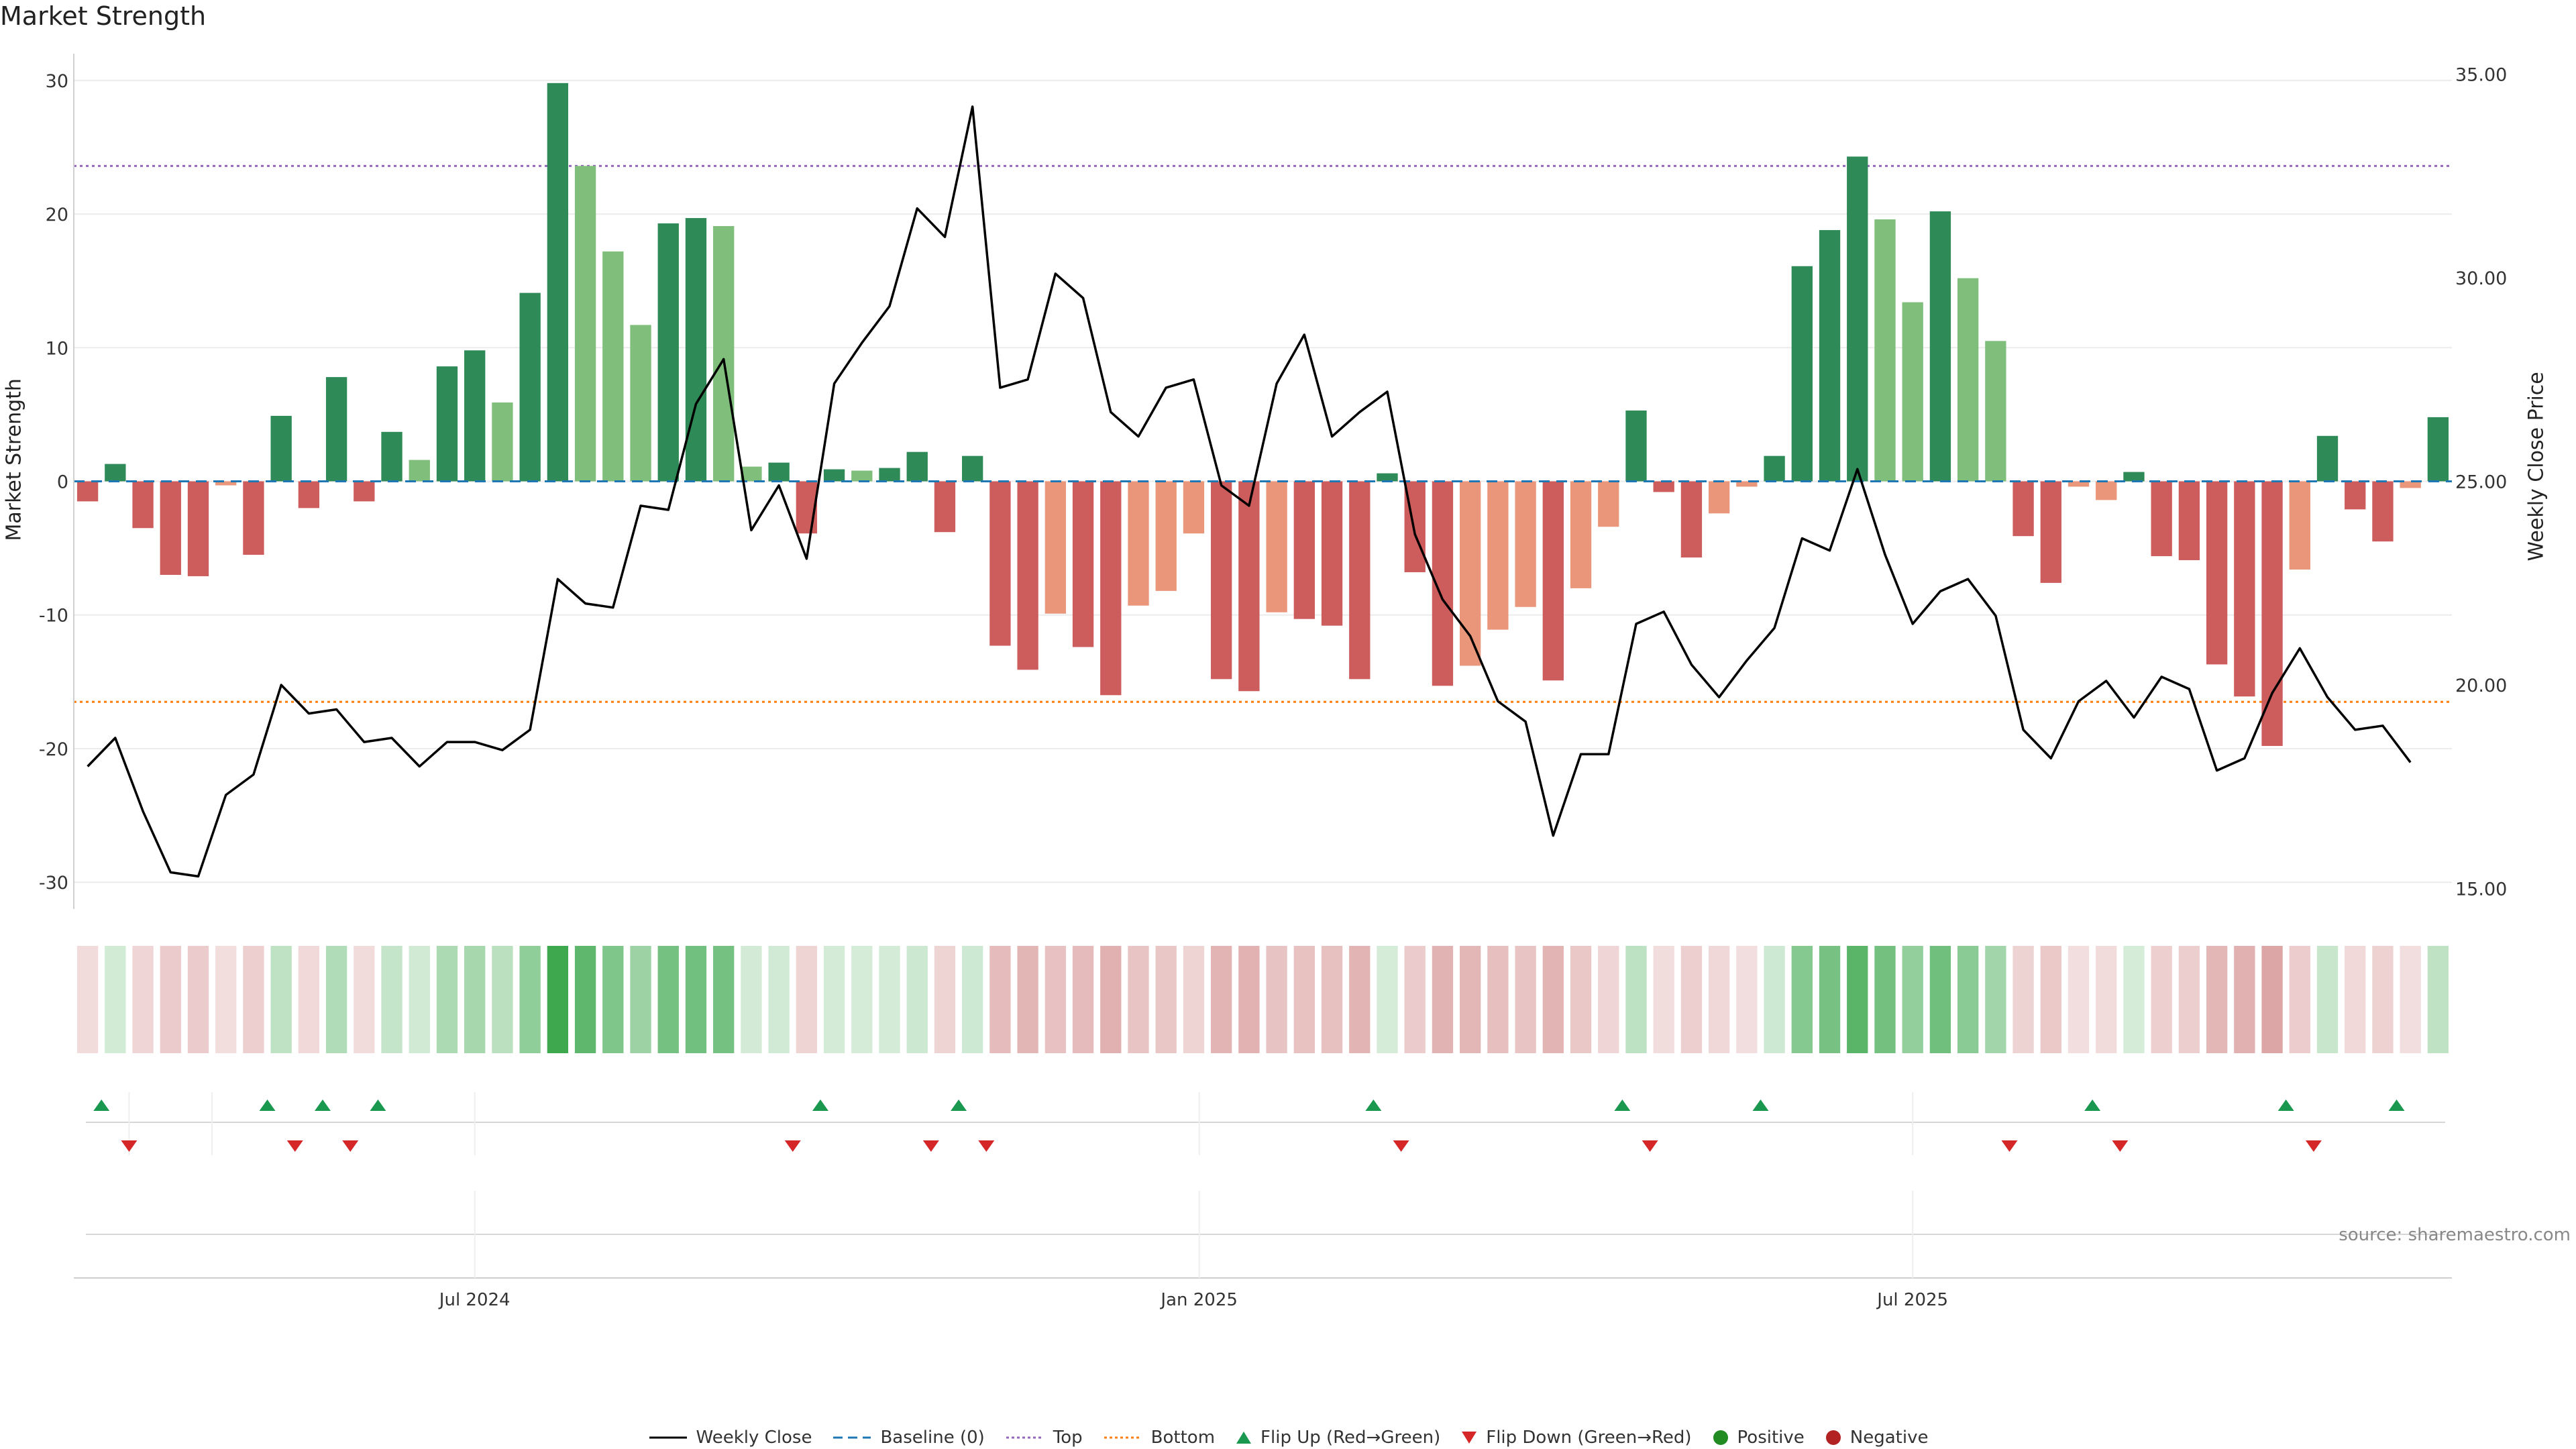 Image resolution: width=2576 pixels, height=1449 pixels. Describe the element at coordinates (53, 883) in the screenshot. I see `y-tick-label: -30` at that location.